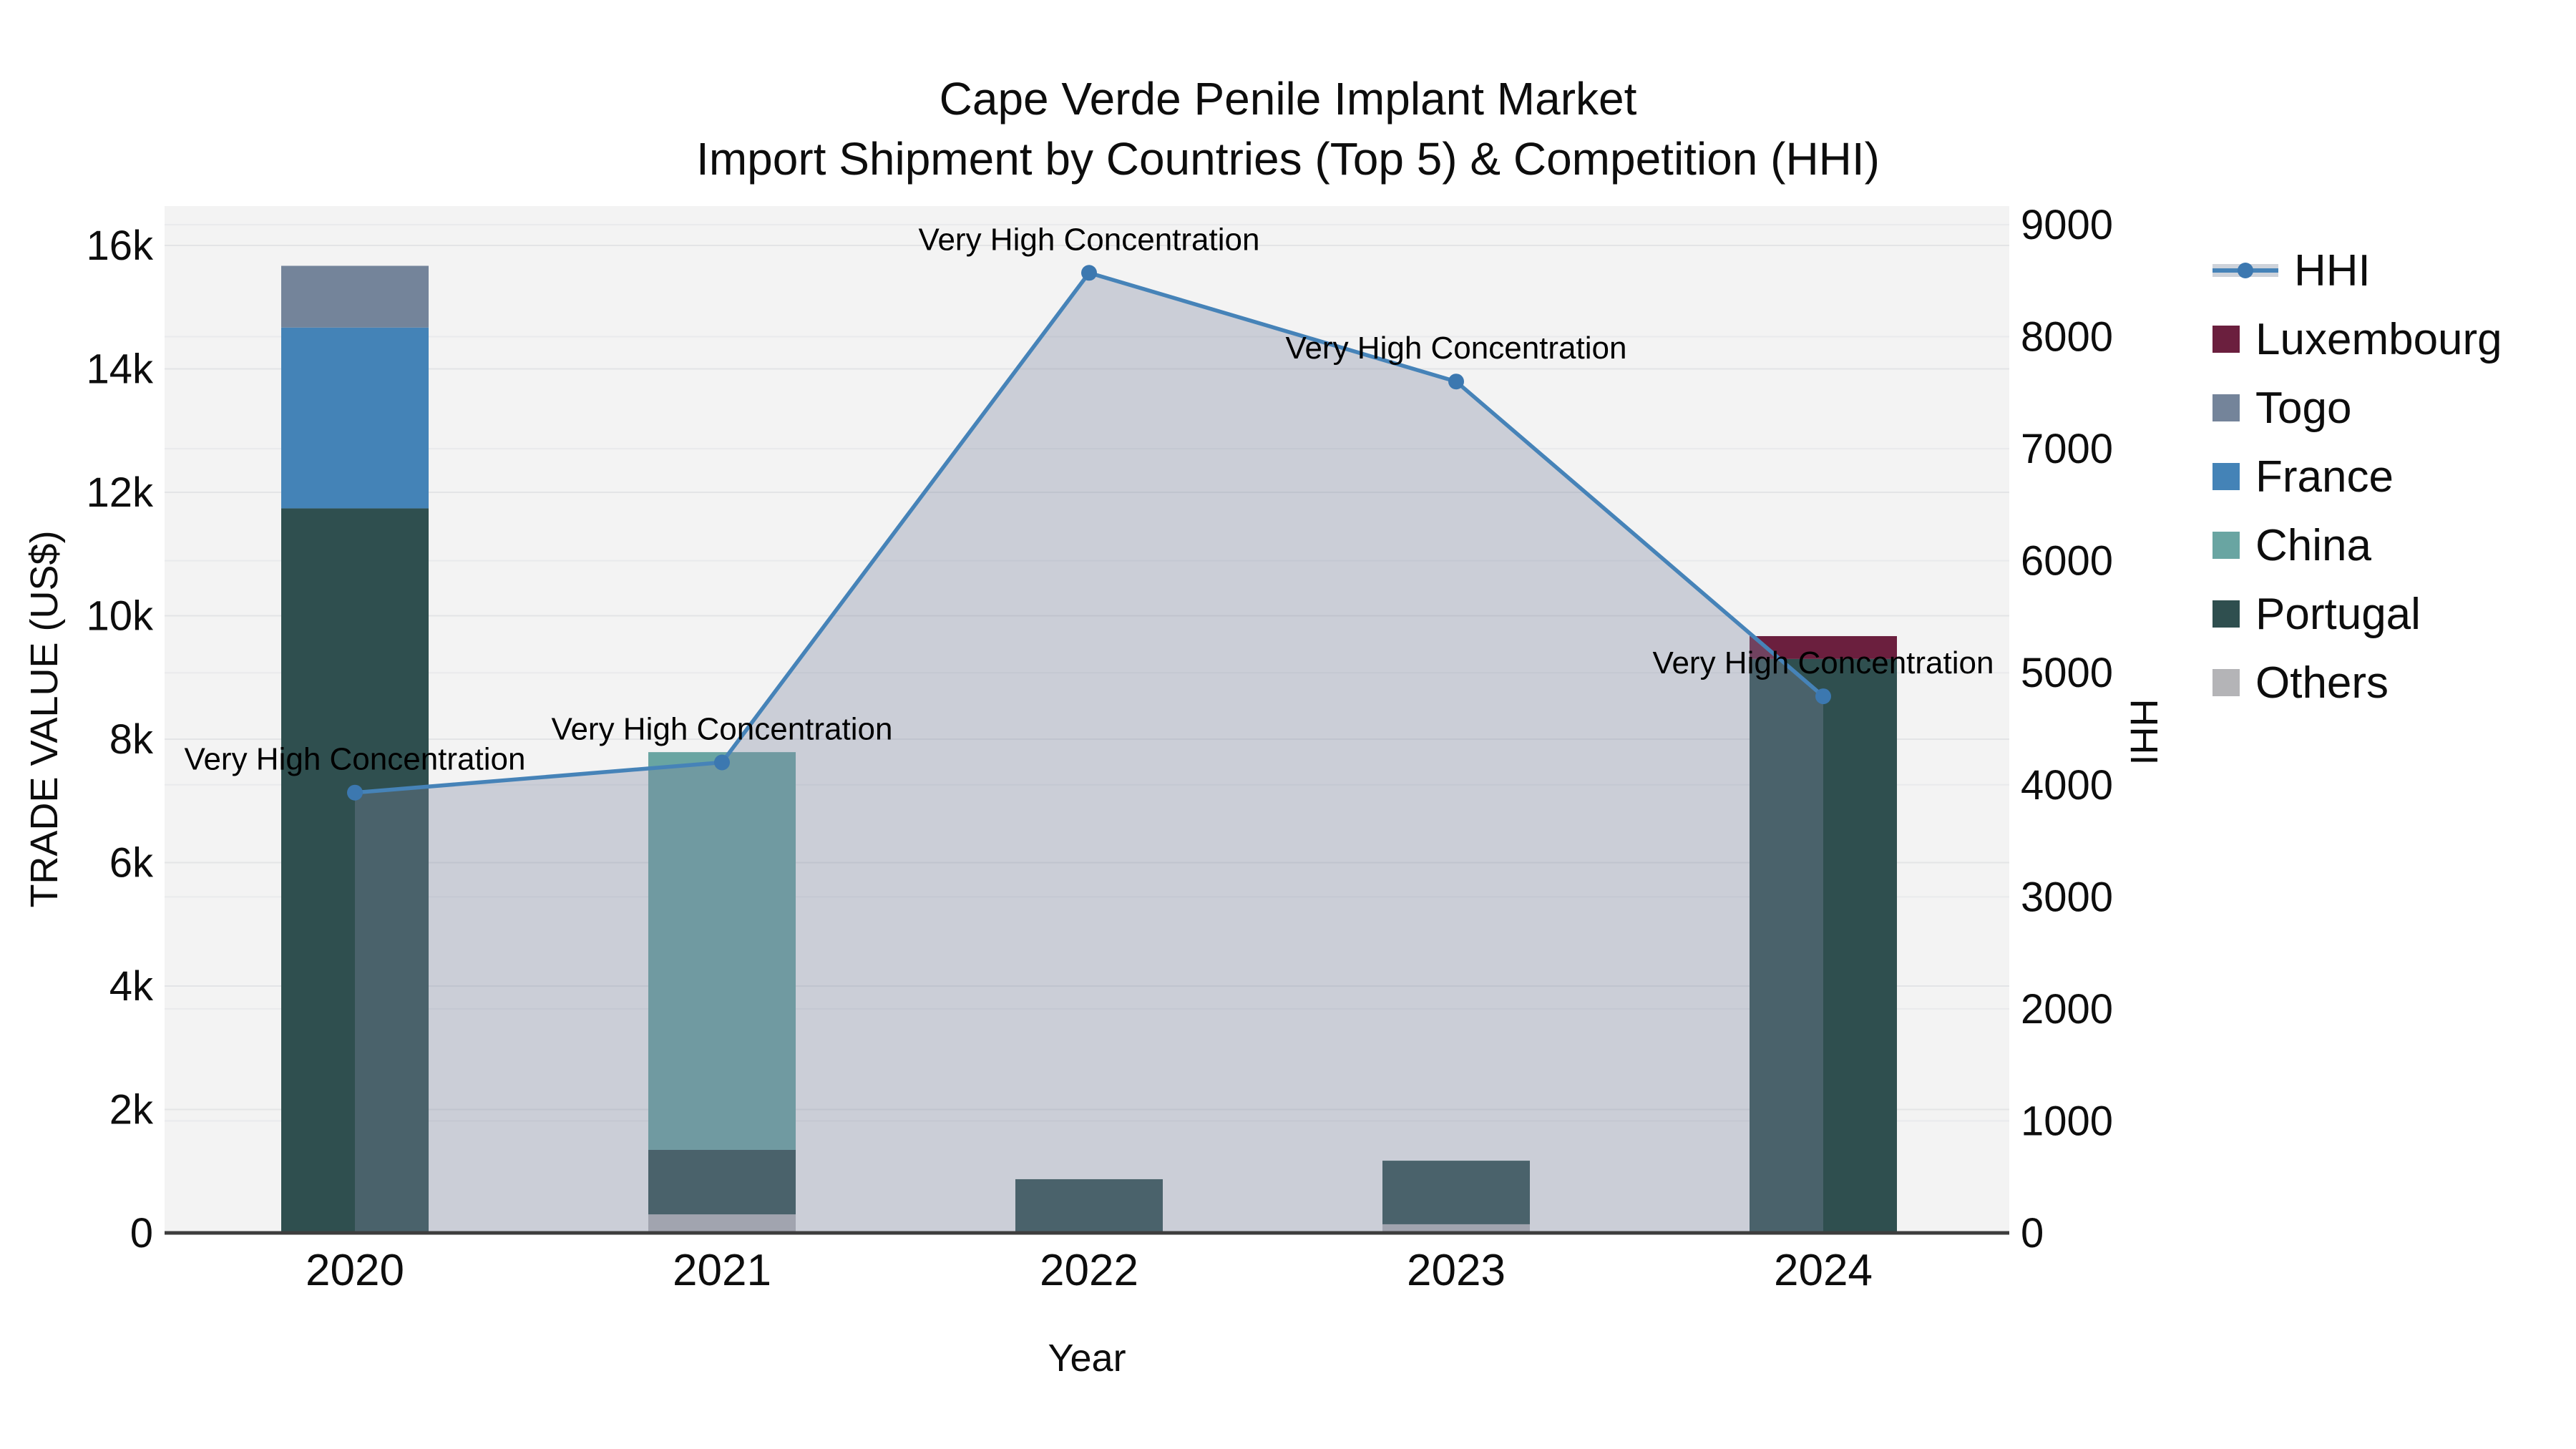 The width and height of the screenshot is (2576, 1449). I want to click on hhi-marker-2021, so click(722, 762).